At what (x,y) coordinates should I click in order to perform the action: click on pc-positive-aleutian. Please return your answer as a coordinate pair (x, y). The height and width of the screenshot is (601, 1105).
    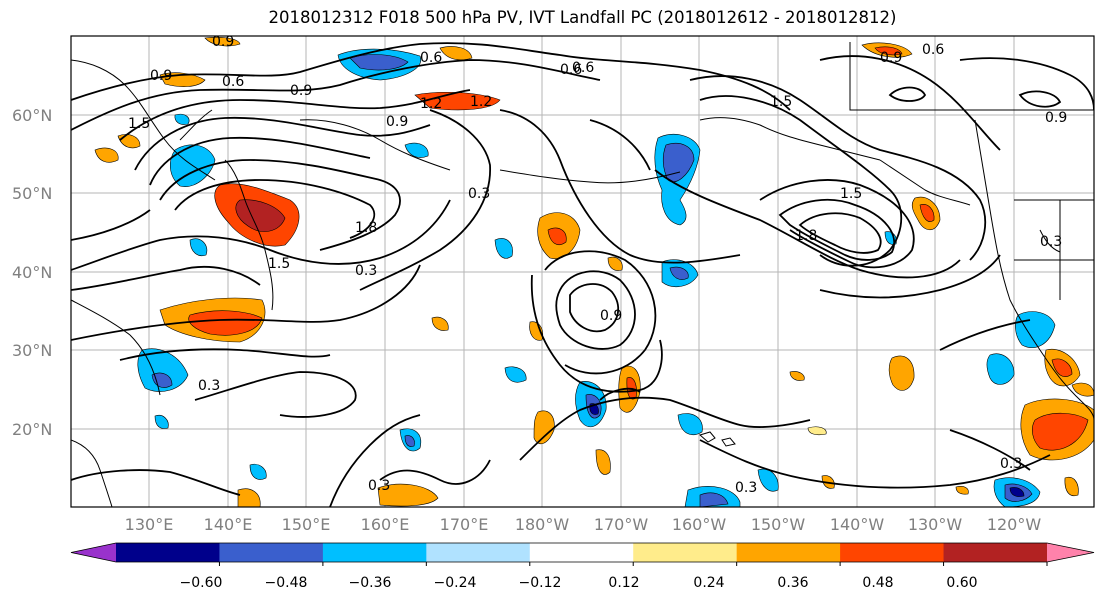
    Looking at the image, I should click on (457, 101).